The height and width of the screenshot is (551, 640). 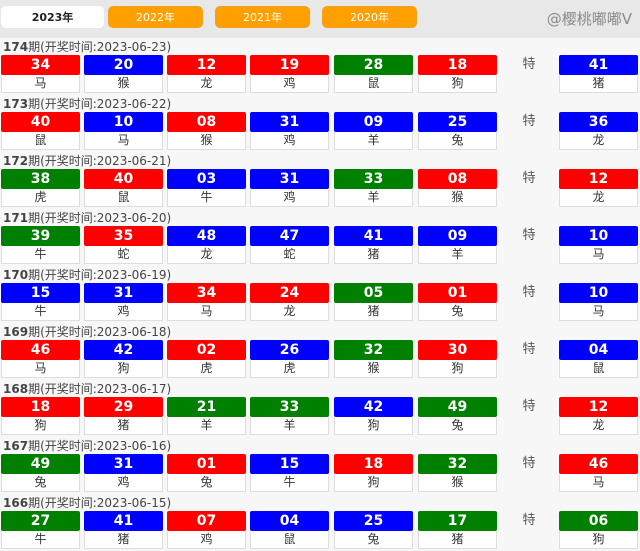 I want to click on ball-number: 49, so click(x=457, y=407).